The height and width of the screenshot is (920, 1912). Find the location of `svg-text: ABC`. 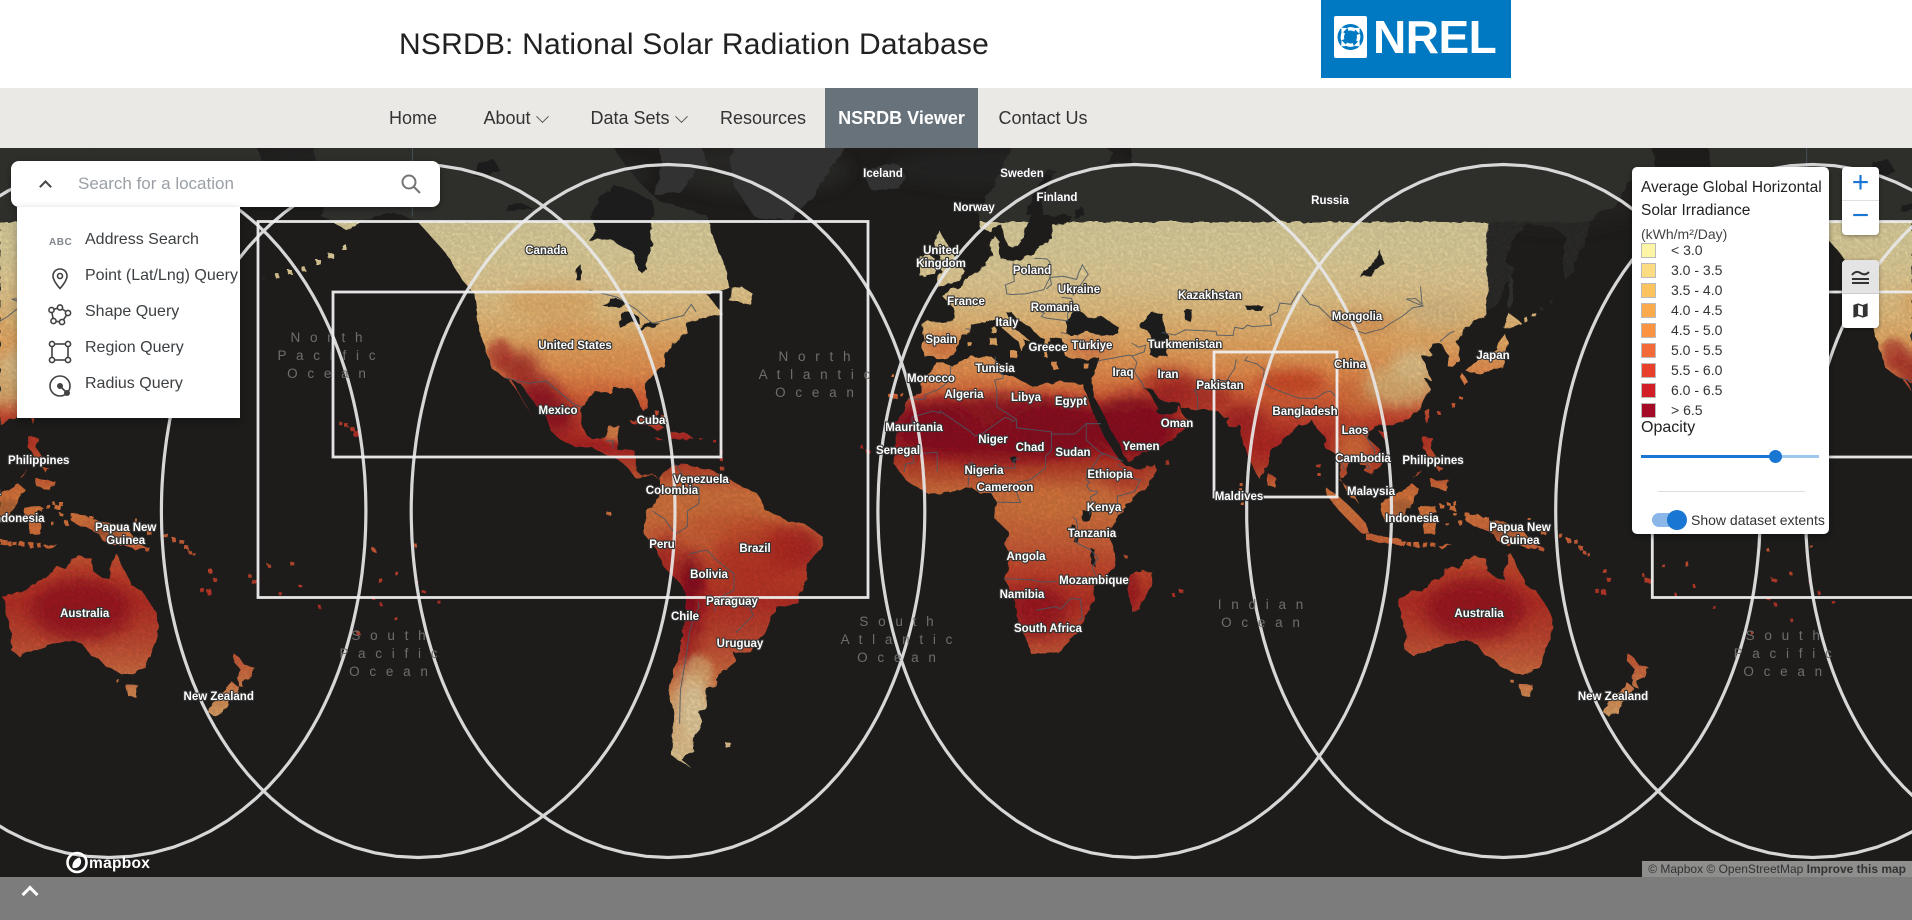

svg-text: ABC is located at coordinates (60, 242).